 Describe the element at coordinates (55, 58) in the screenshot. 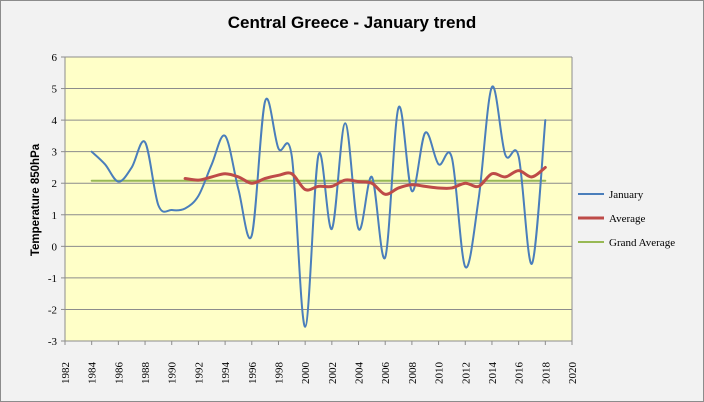

I see `y-tick-label: 6` at that location.